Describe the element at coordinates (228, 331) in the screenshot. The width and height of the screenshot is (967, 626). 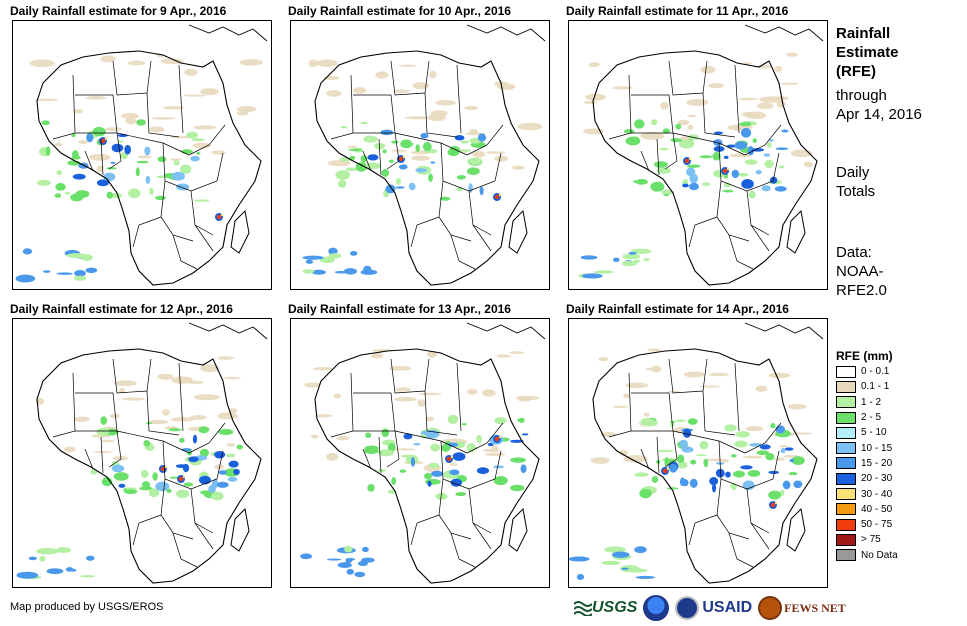
I see `mediterranean-coast` at that location.